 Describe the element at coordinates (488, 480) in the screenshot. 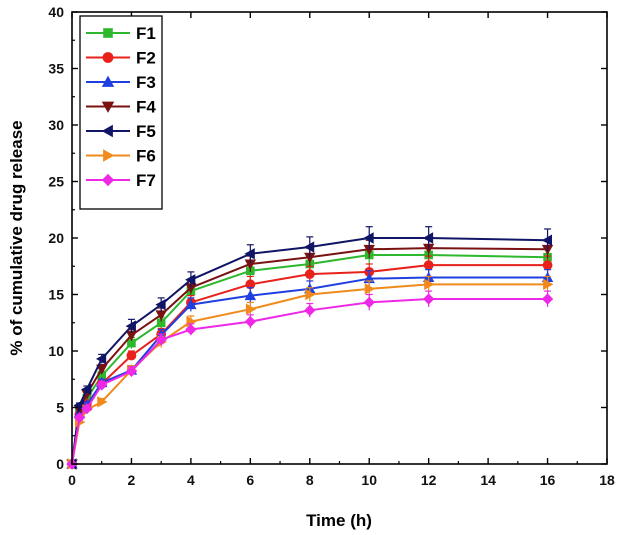

I see `x-tick-label: 14` at that location.